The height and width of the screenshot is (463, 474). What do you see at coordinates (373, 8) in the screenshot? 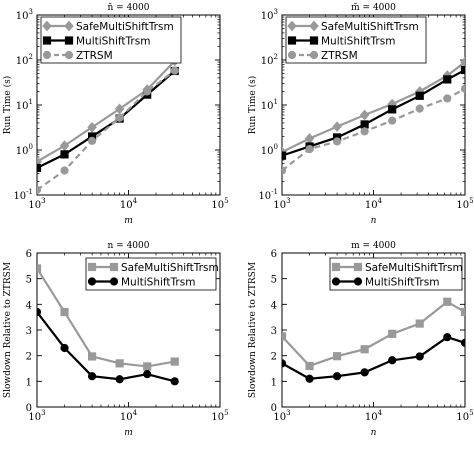
I see `chart-title: m̄ = 4000` at bounding box center [373, 8].